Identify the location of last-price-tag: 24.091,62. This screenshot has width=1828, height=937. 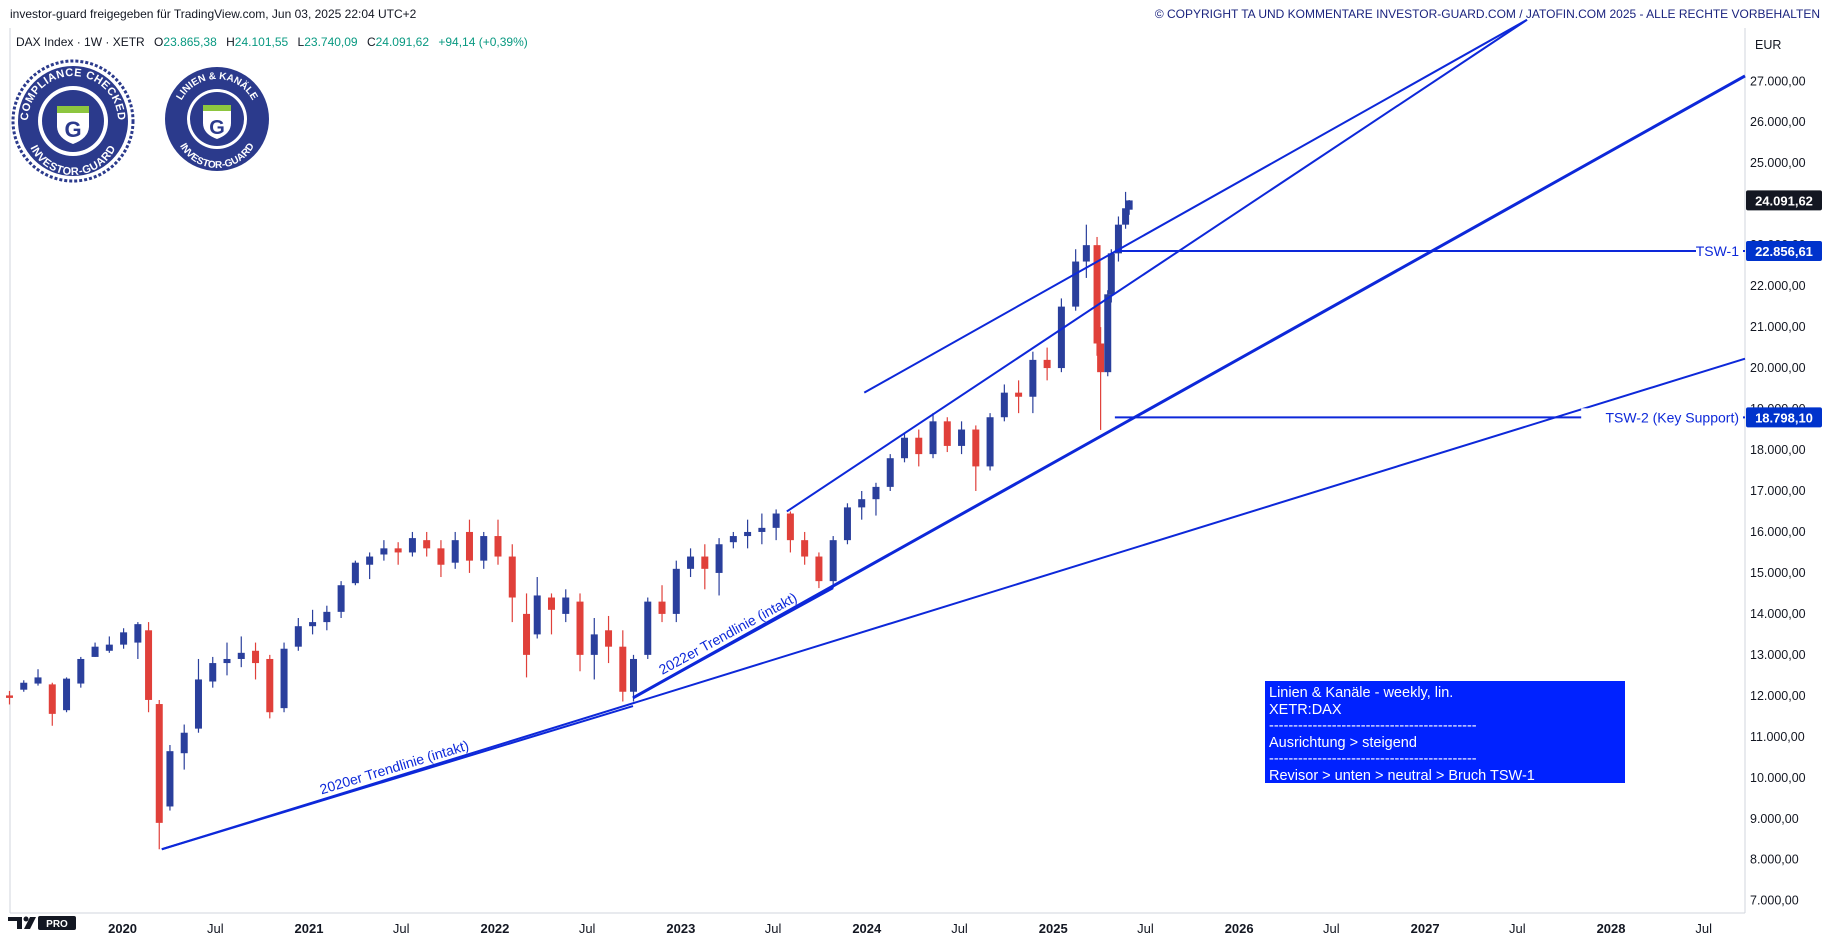
(1784, 200).